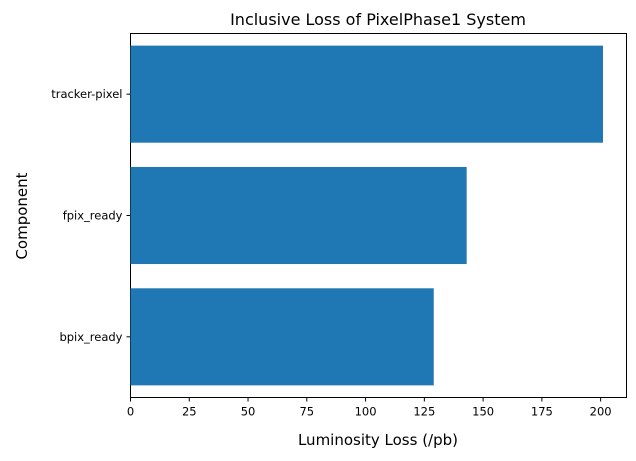 The height and width of the screenshot is (461, 636). I want to click on x-tick-label: 25, so click(189, 412).